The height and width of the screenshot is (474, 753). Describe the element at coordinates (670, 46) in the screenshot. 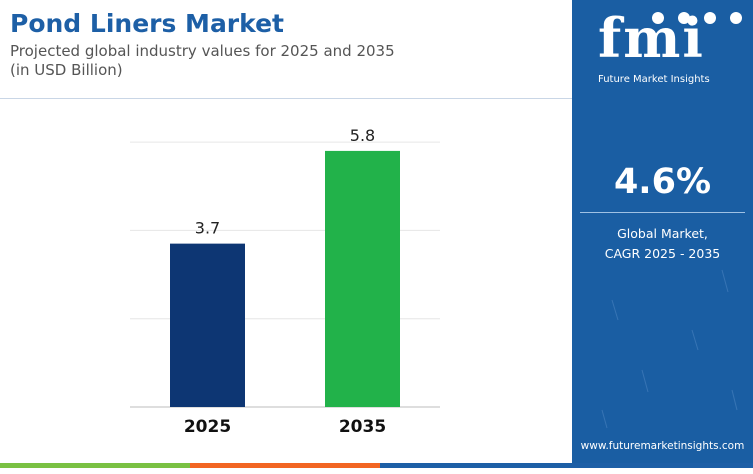

I see `fmi-logo: fmi Future Market Insights` at that location.